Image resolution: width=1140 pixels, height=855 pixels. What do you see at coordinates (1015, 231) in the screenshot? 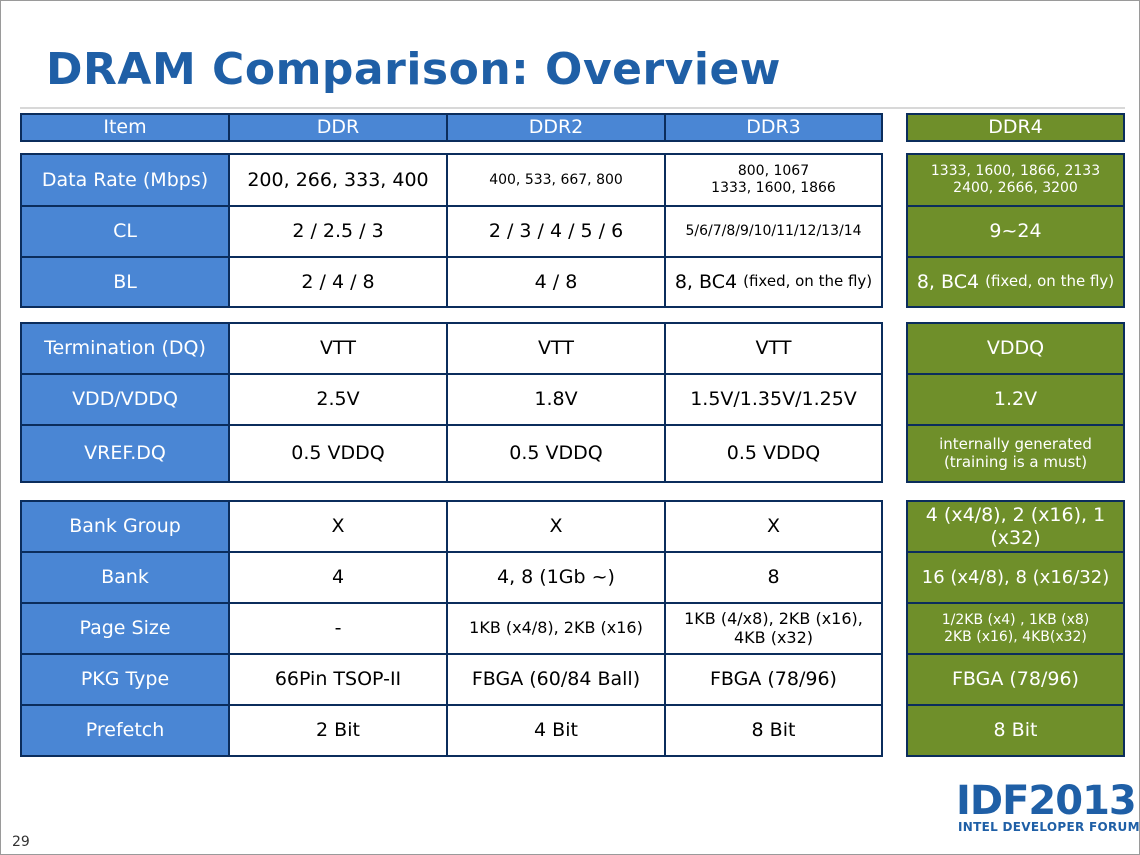
I see `cell-ddr4-cl: 9~24` at bounding box center [1015, 231].